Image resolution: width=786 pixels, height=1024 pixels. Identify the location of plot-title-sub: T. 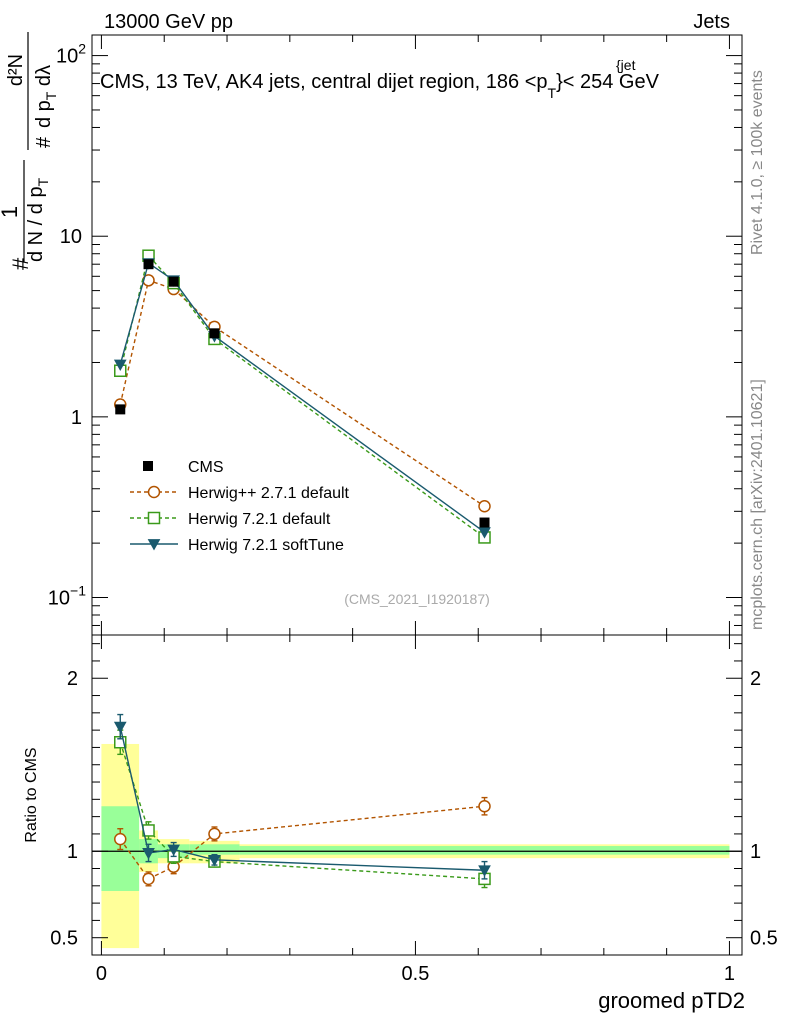
(552, 93).